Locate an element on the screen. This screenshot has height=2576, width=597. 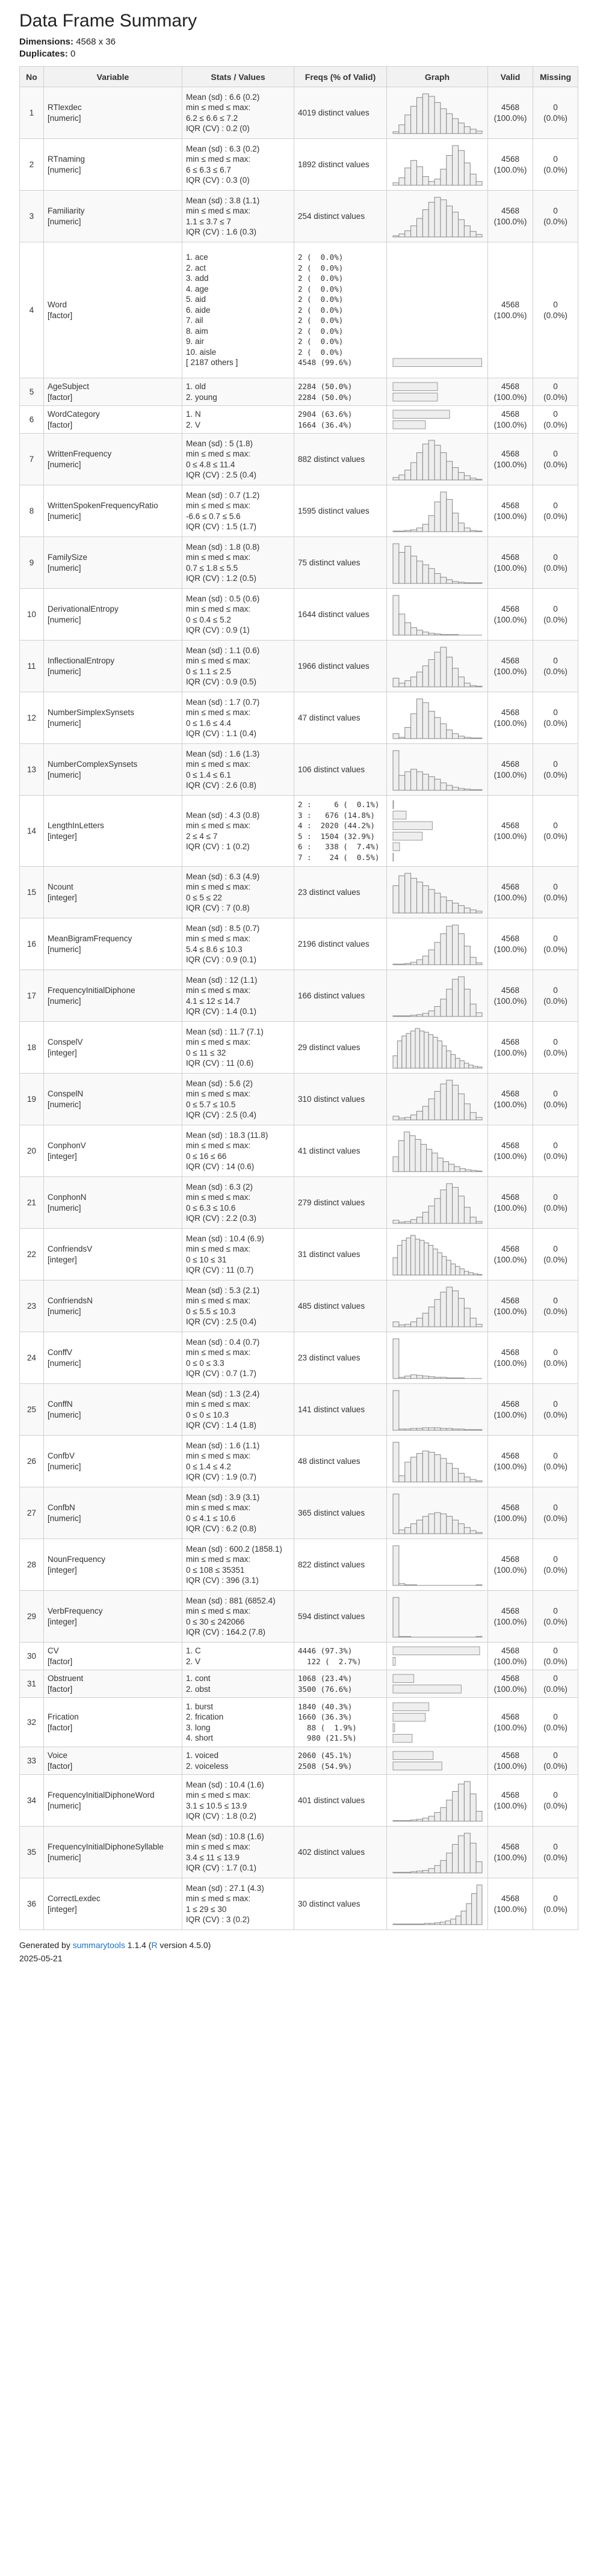
stats-line: 1.1 ≤ 3.7 ≤ 7 is located at coordinates (208, 221).